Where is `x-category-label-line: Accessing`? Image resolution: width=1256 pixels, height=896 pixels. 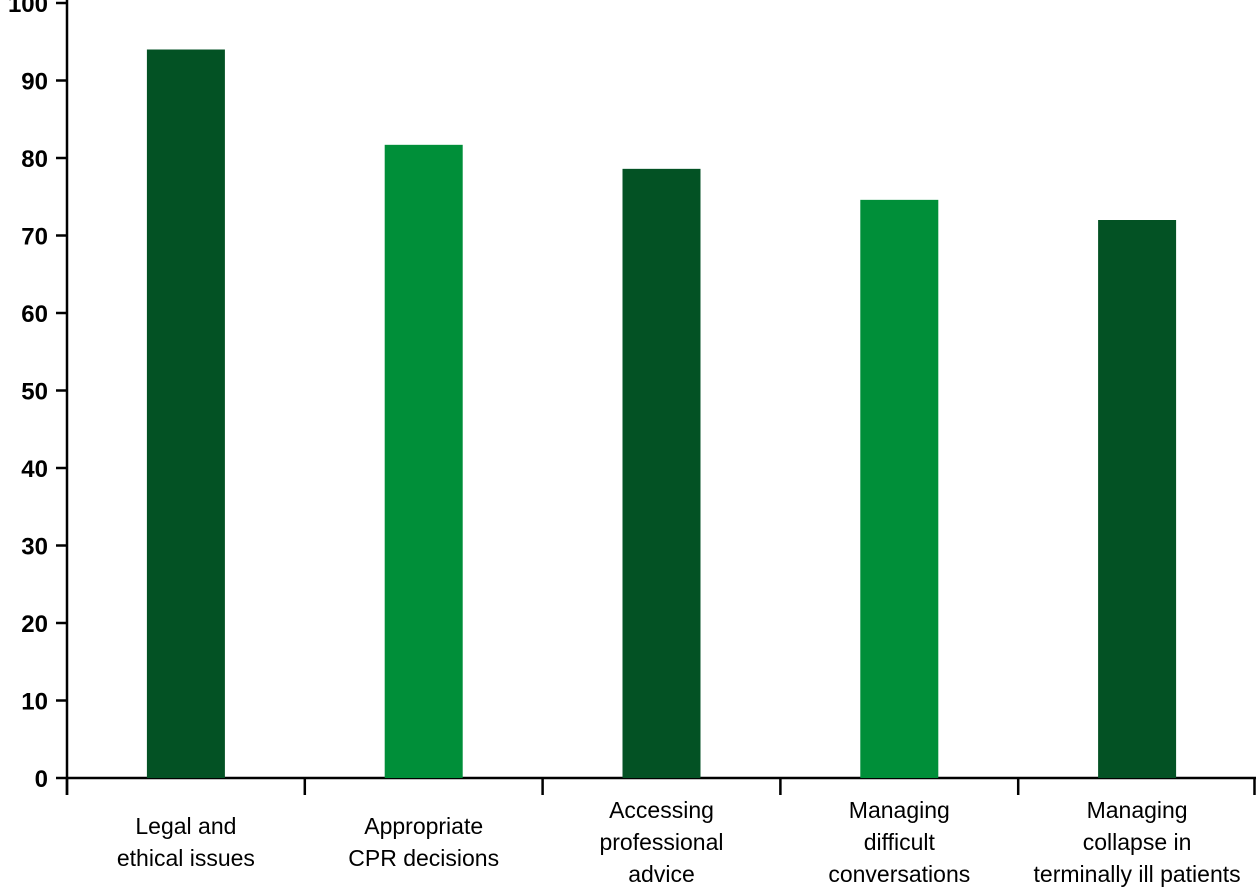 x-category-label-line: Accessing is located at coordinates (661, 810).